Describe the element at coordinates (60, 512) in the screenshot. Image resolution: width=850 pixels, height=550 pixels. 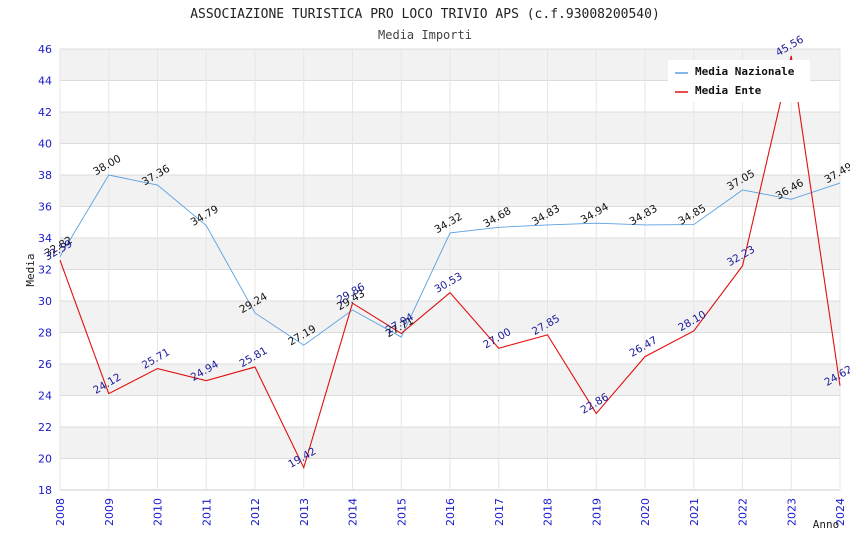
I see `x-tick-label: 2008` at that location.